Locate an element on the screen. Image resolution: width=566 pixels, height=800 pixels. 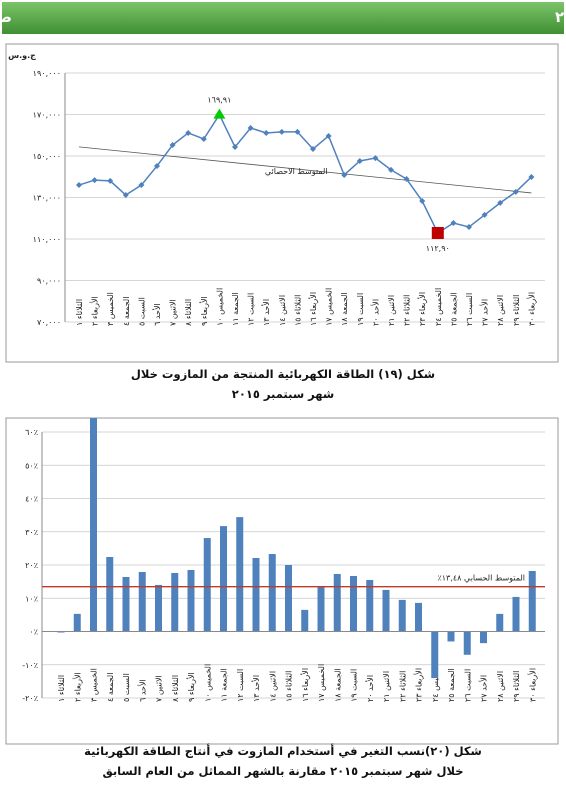
trendline is located at coordinates (305, 170).